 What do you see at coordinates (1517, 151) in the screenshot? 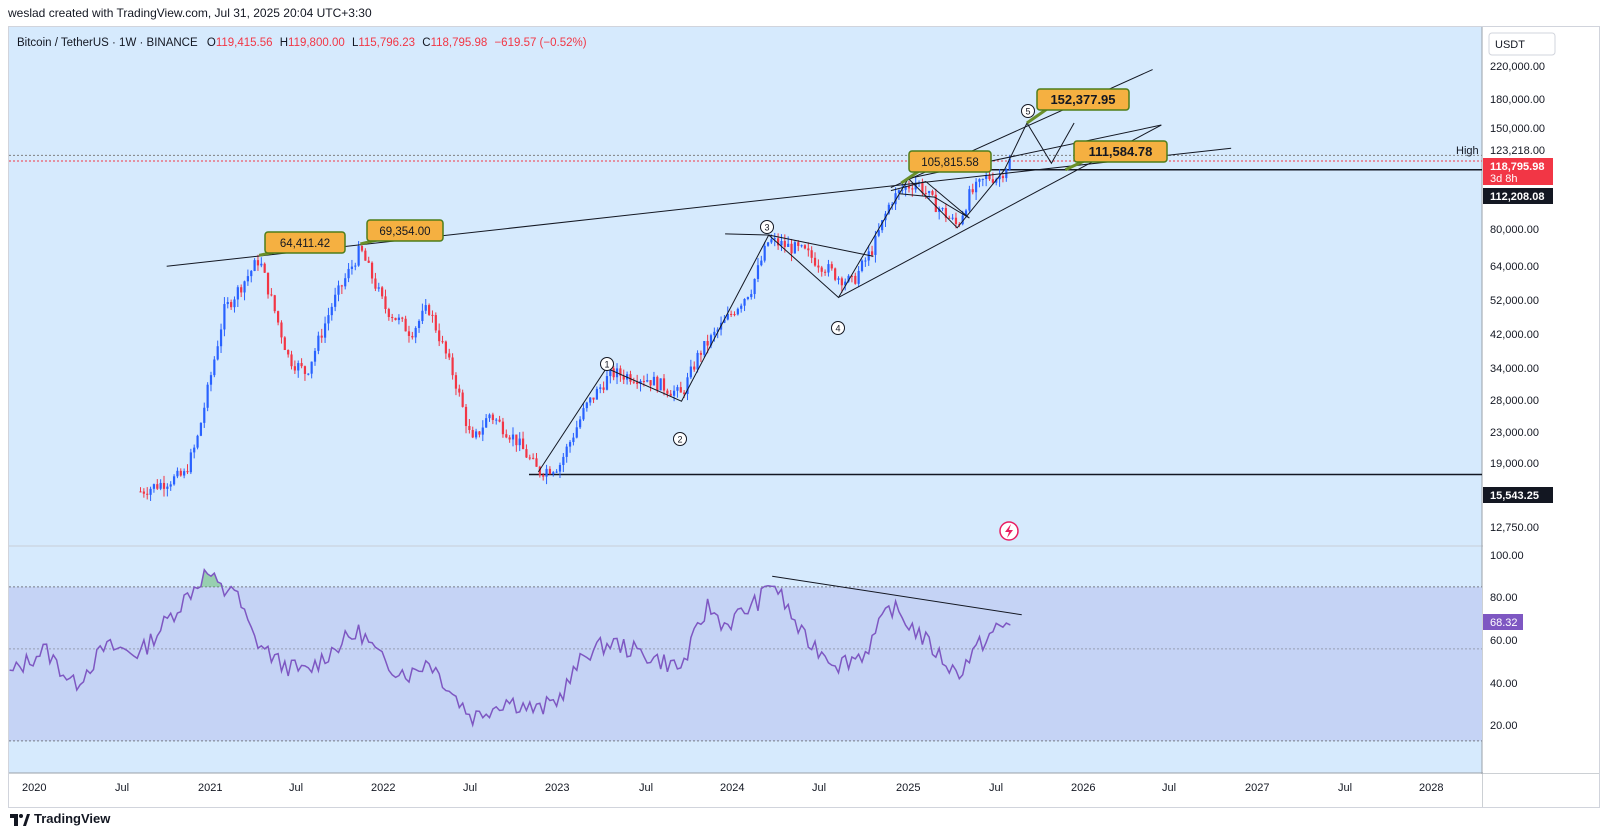
I see `price-tick: 123,218.00` at bounding box center [1517, 151].